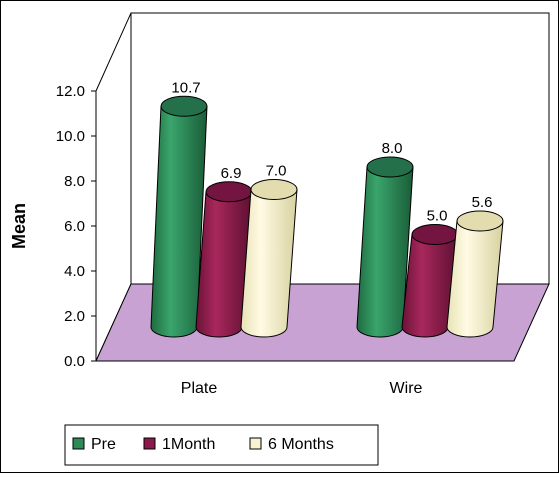 This screenshot has width=559, height=477. I want to click on y-axis-ticks: 0.0 2.0 4.0 6.0 8.0 10.0 12.0, so click(76, 226).